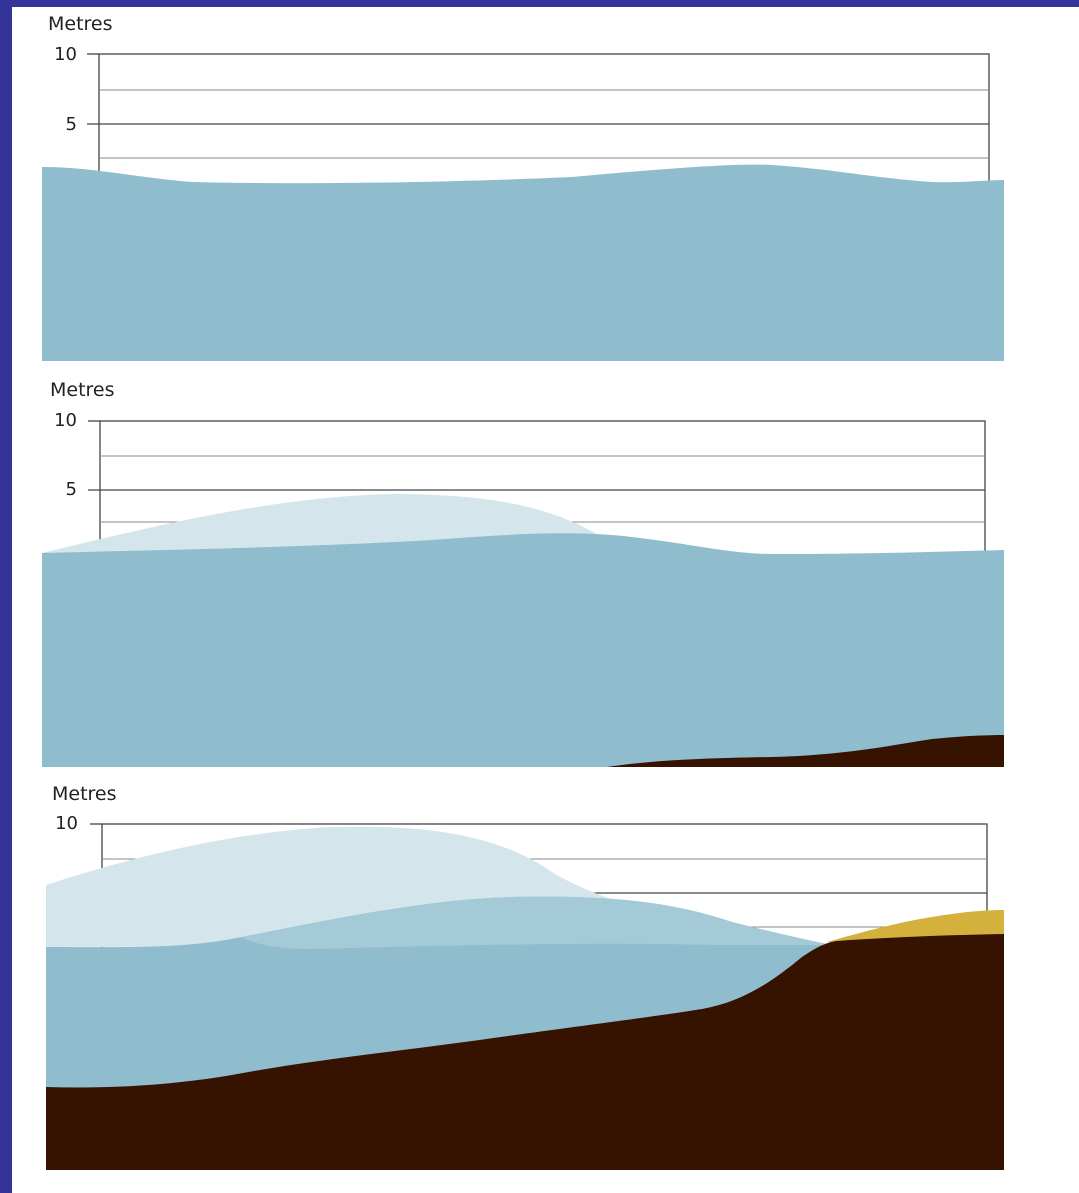  I want to click on seabed, so click(805, 751).